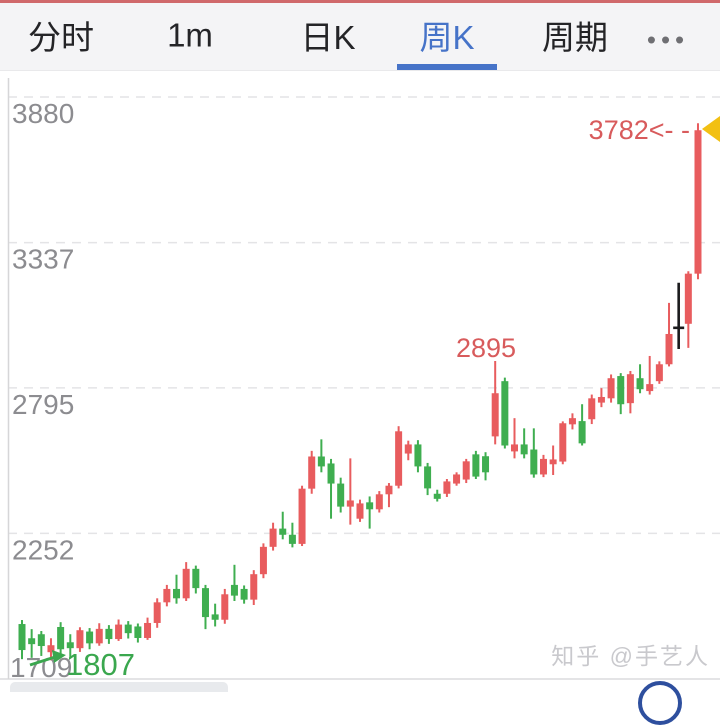 This screenshot has width=720, height=725. What do you see at coordinates (61, 37) in the screenshot?
I see `tab-fenshi: 分时` at bounding box center [61, 37].